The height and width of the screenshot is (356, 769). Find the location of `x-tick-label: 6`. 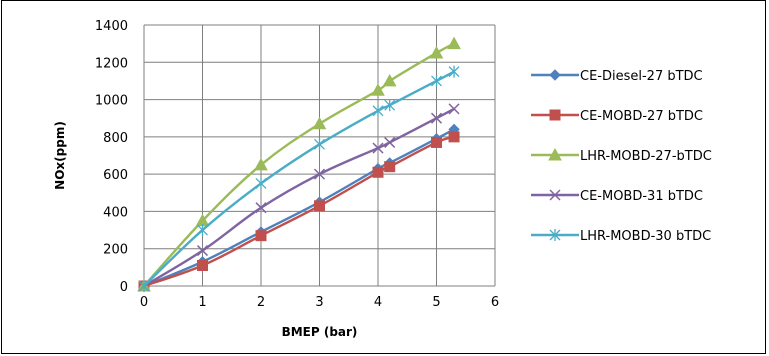

x-tick-label: 6 is located at coordinates (495, 302).